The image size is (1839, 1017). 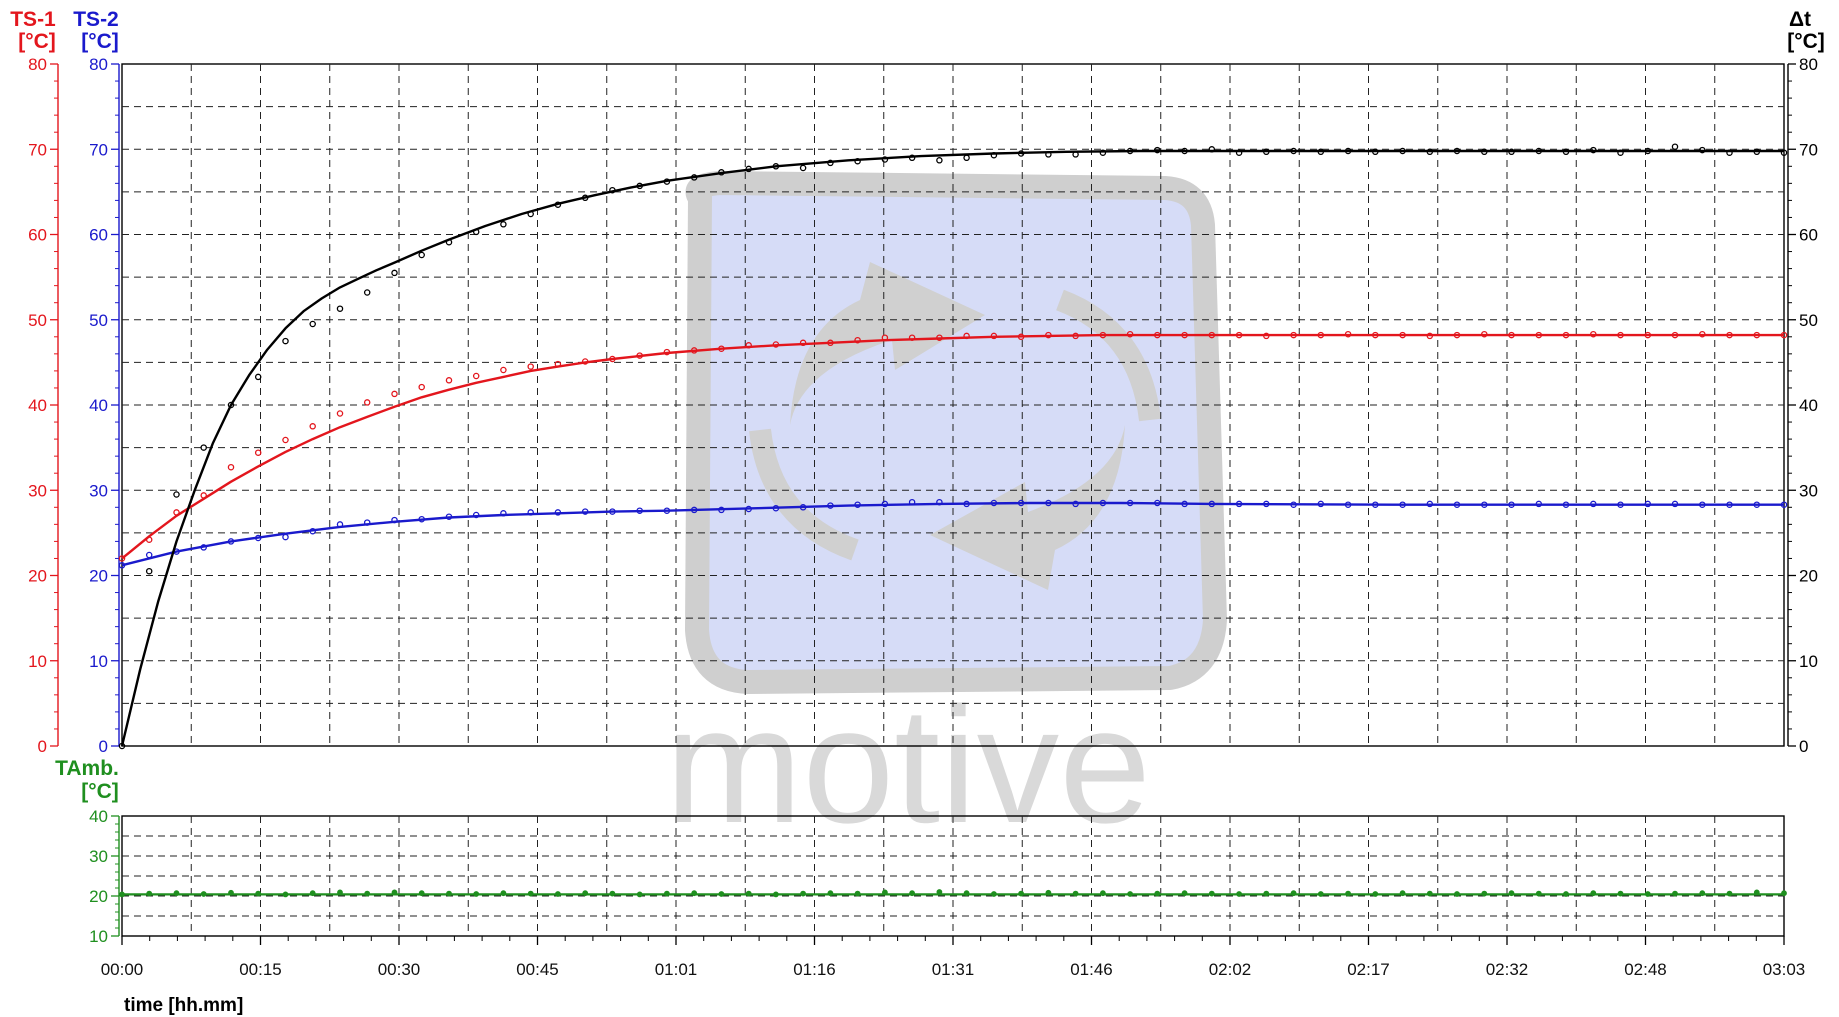 What do you see at coordinates (1645, 969) in the screenshot?
I see `x-tick-label: 02:48` at bounding box center [1645, 969].